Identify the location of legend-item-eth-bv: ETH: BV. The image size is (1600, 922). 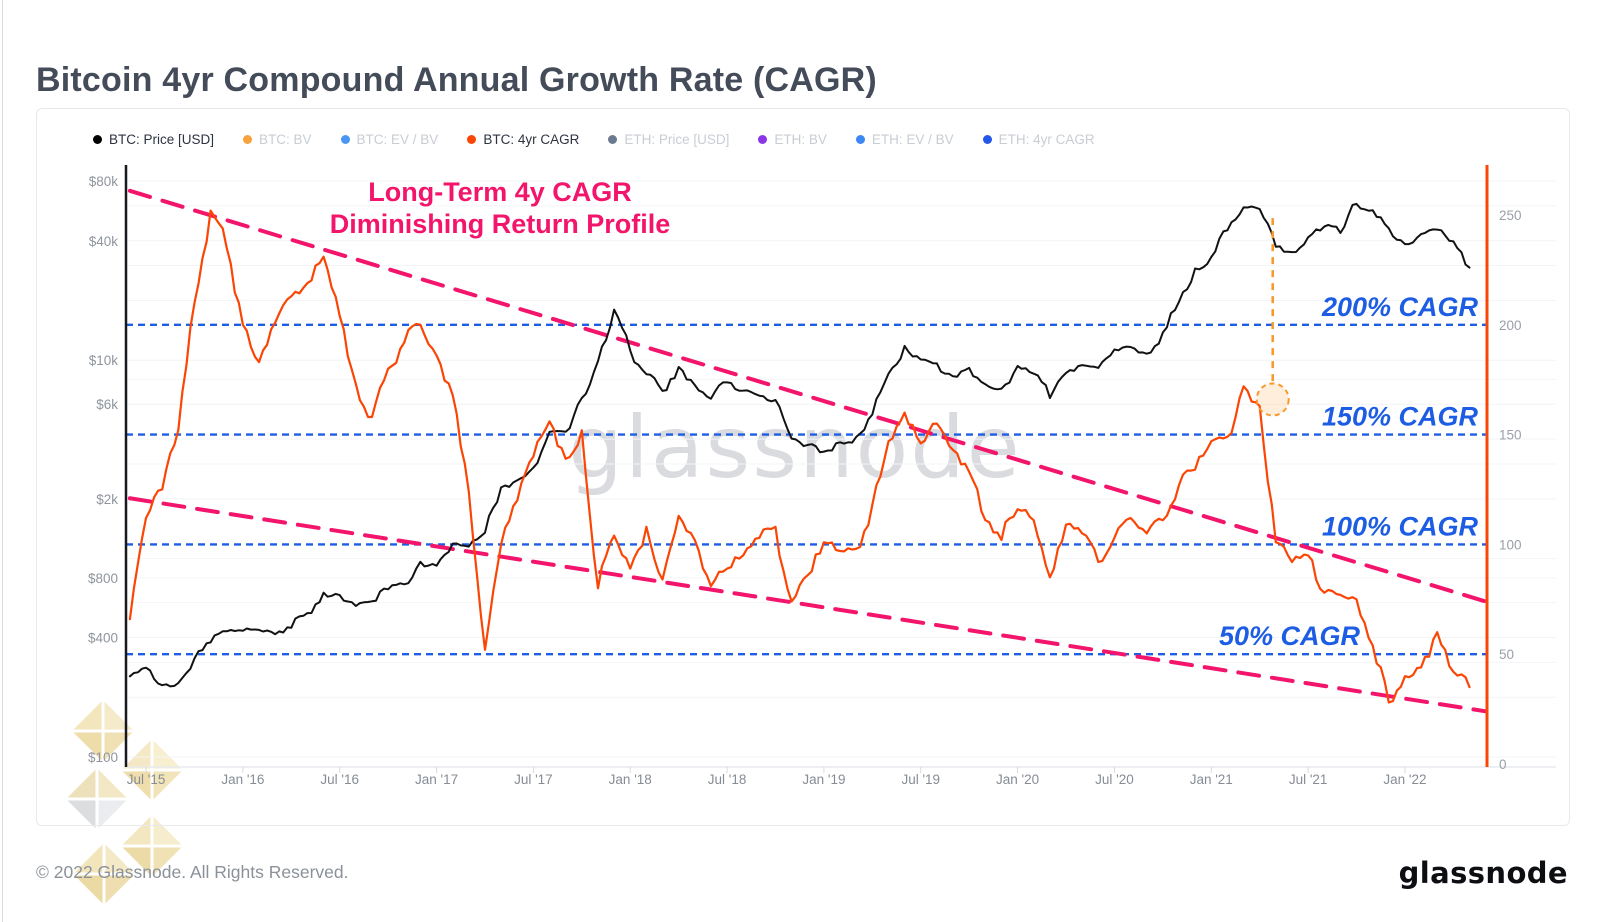
(792, 139).